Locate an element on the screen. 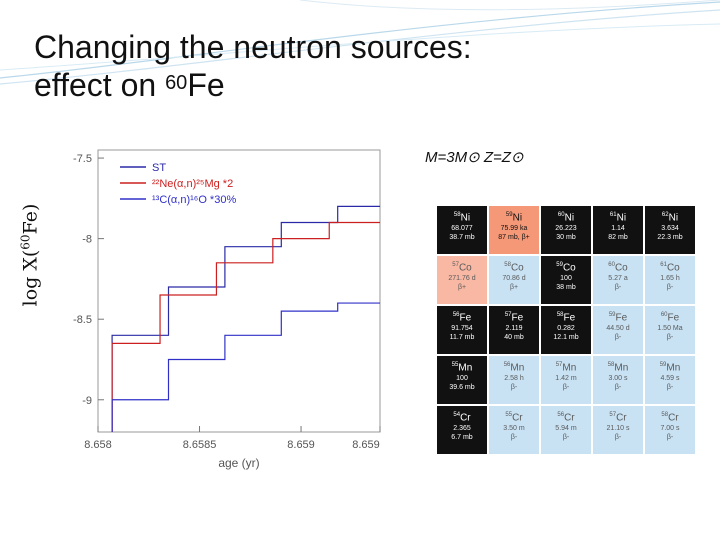 This screenshot has height=540, width=720. nuclide-symbol: 62Ni is located at coordinates (670, 218).